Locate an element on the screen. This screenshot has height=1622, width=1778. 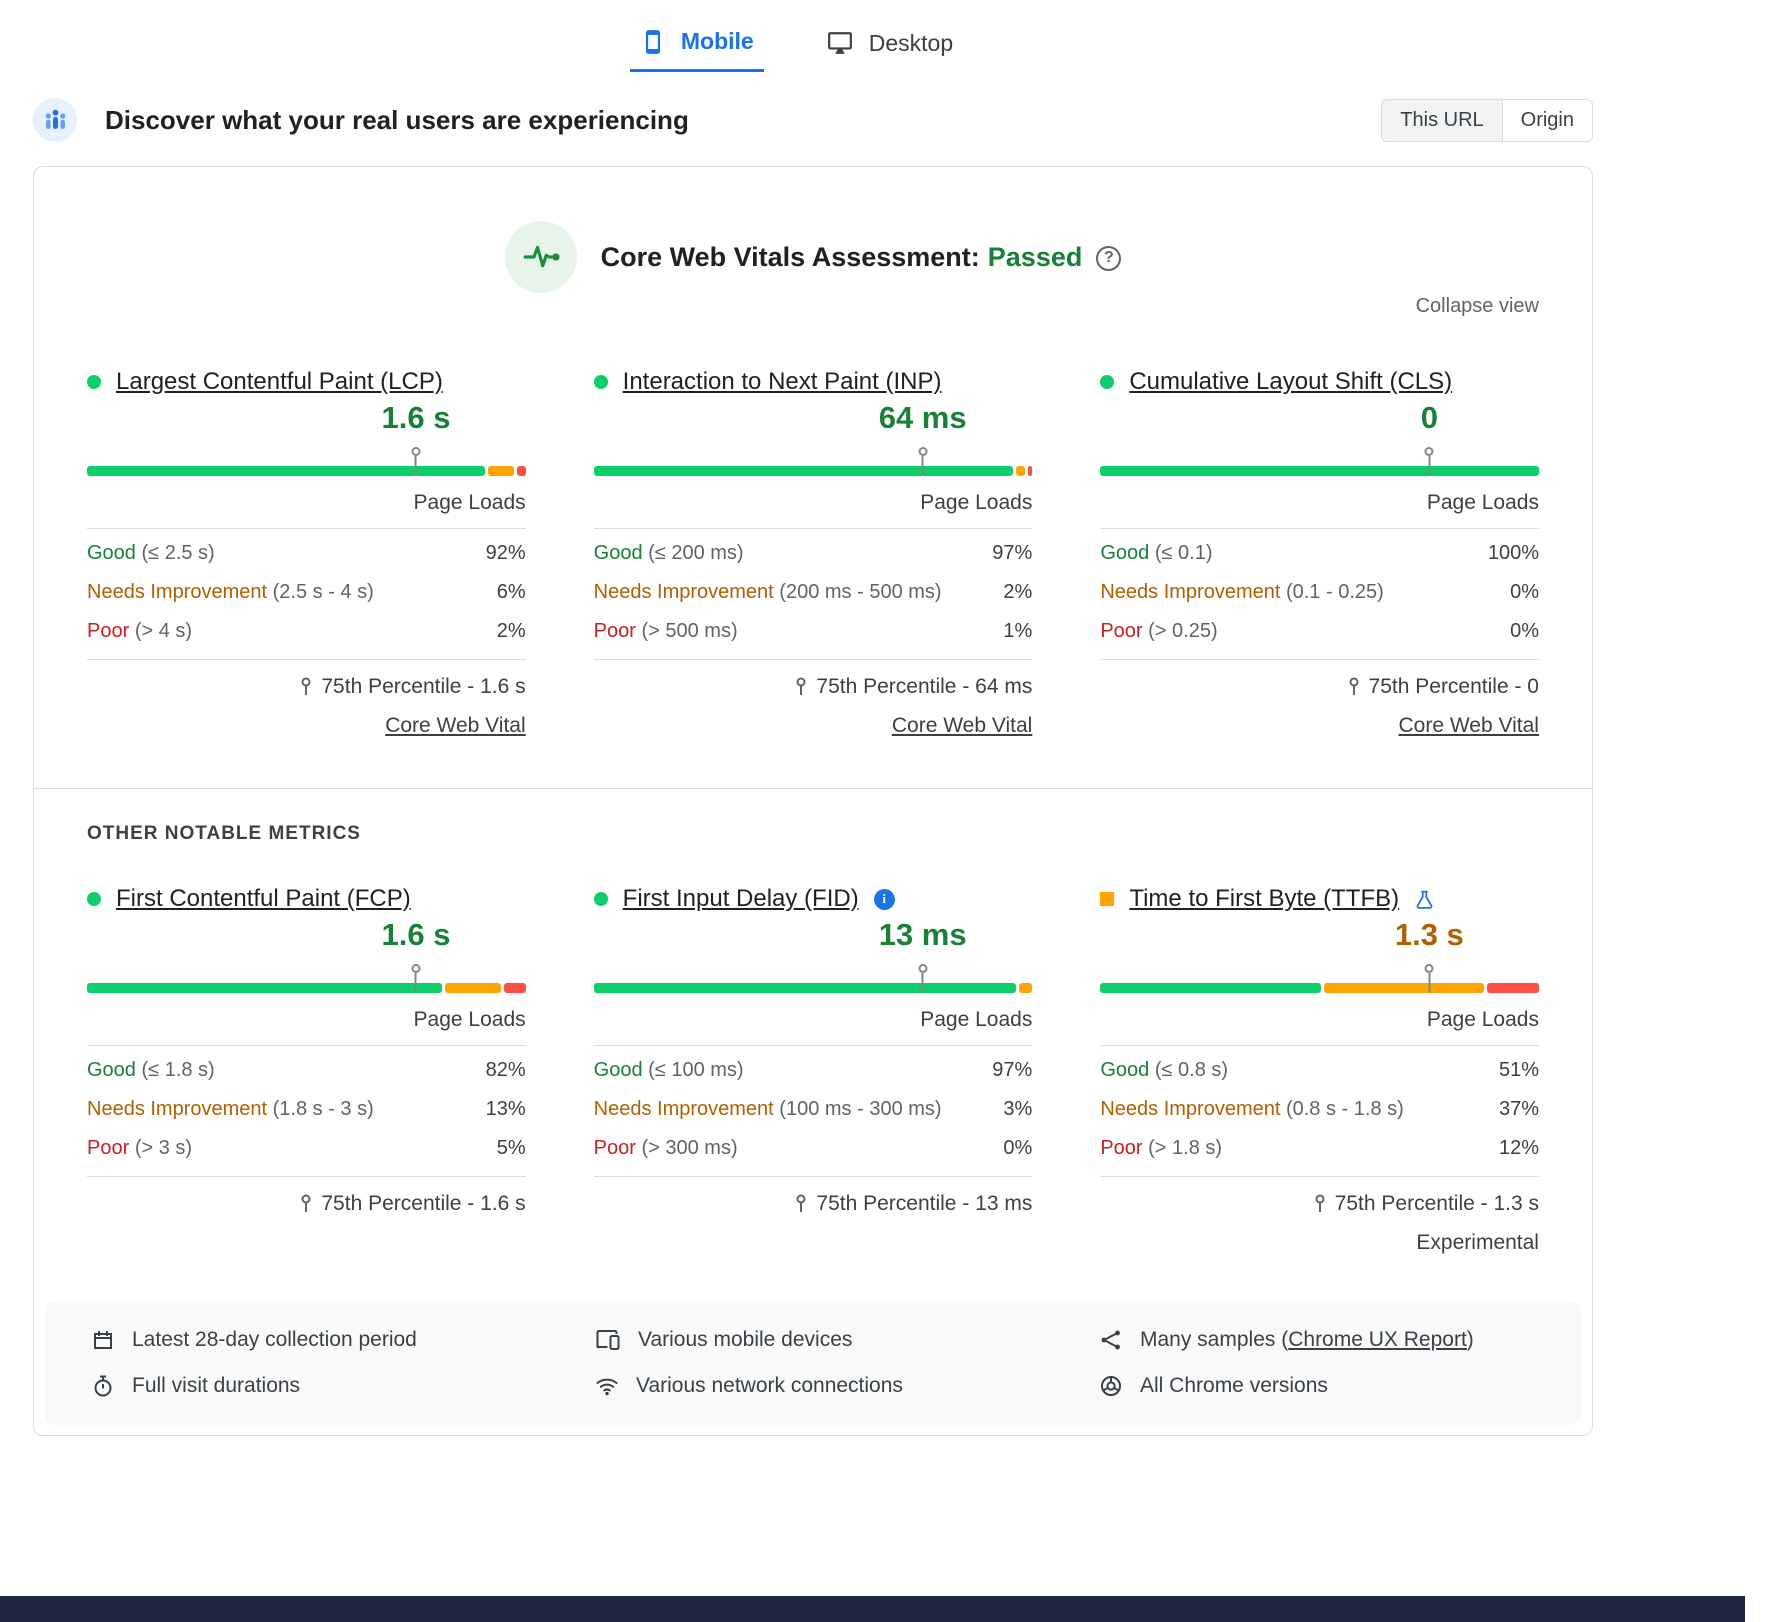
poor-row: Poor (> 3 s) 5% is located at coordinates (306, 1148).